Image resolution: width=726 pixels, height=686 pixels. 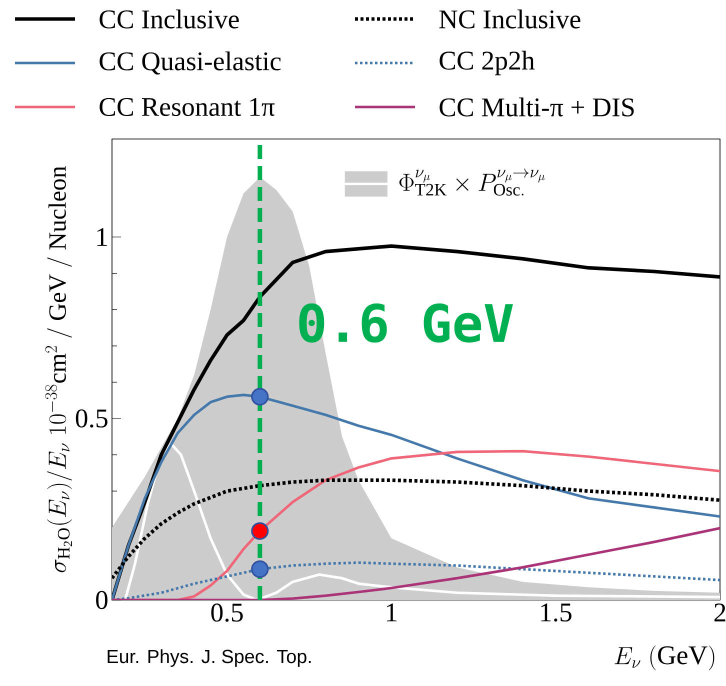 I want to click on line-series, so click(x=416, y=563).